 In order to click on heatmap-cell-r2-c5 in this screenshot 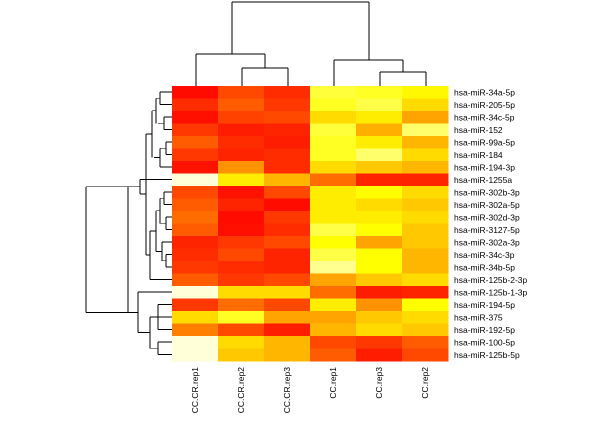, I will do `click(425, 117)`.